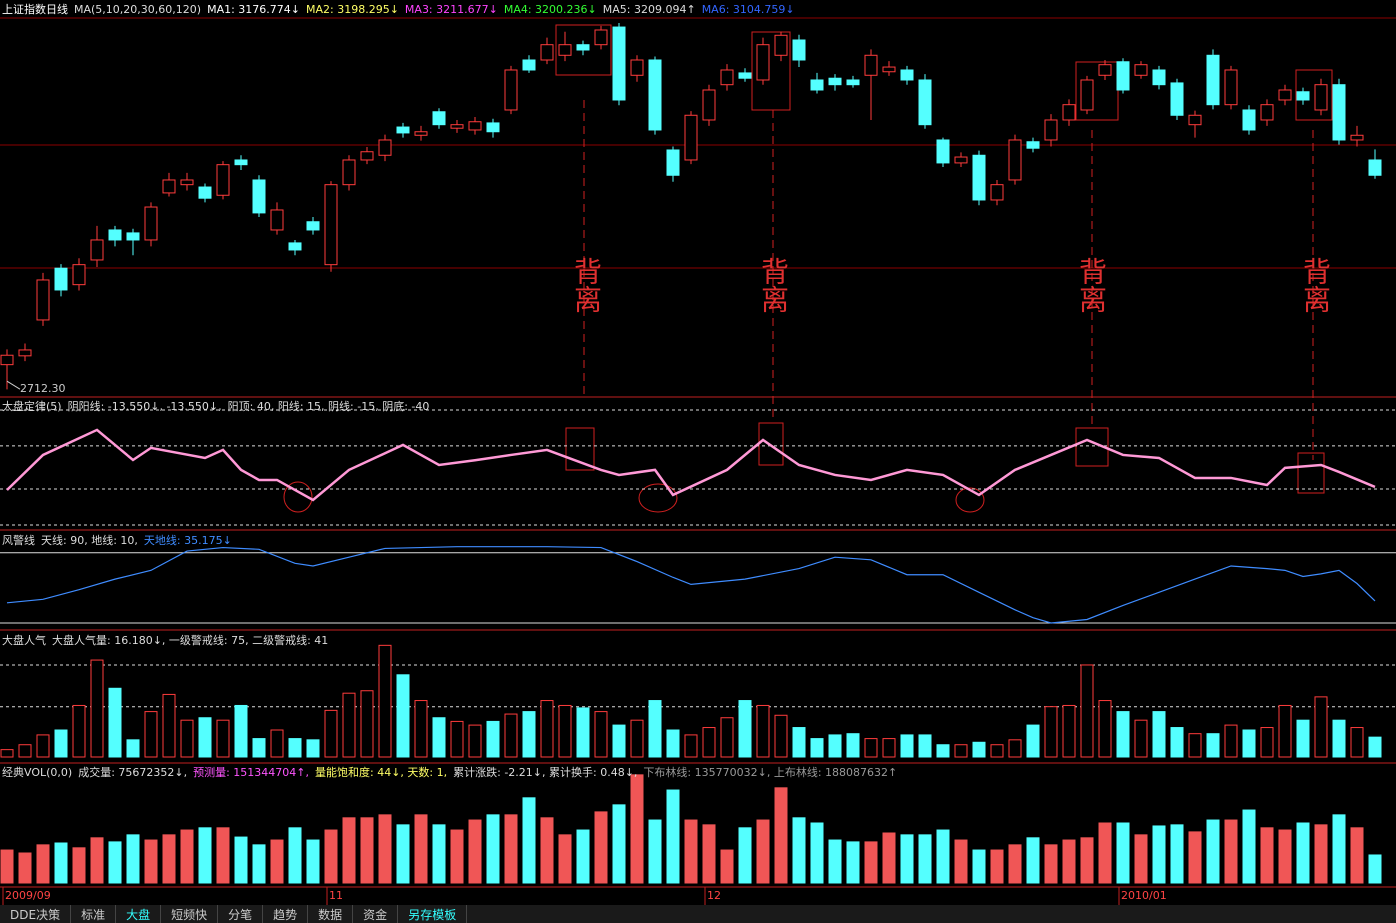 This screenshot has height=923, width=1396. Describe the element at coordinates (352, 9) in the screenshot. I see `header-item: MA2: 3198.295↓` at that location.